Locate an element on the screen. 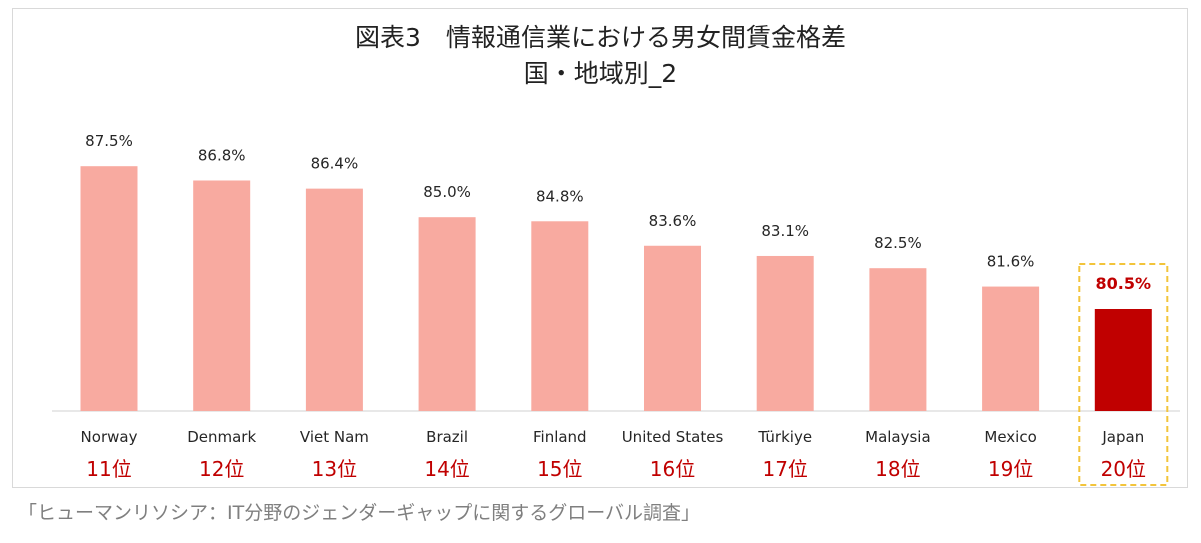 The width and height of the screenshot is (1201, 543). data-label: 81.6% is located at coordinates (1011, 262).